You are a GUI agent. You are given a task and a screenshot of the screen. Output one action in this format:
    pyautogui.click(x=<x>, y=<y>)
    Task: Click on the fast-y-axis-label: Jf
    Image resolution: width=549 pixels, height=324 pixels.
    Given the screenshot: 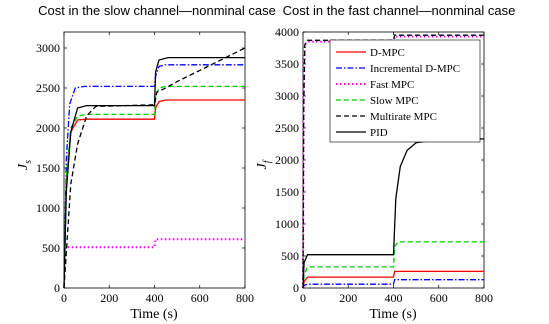 What is the action you would take?
    pyautogui.click(x=264, y=164)
    